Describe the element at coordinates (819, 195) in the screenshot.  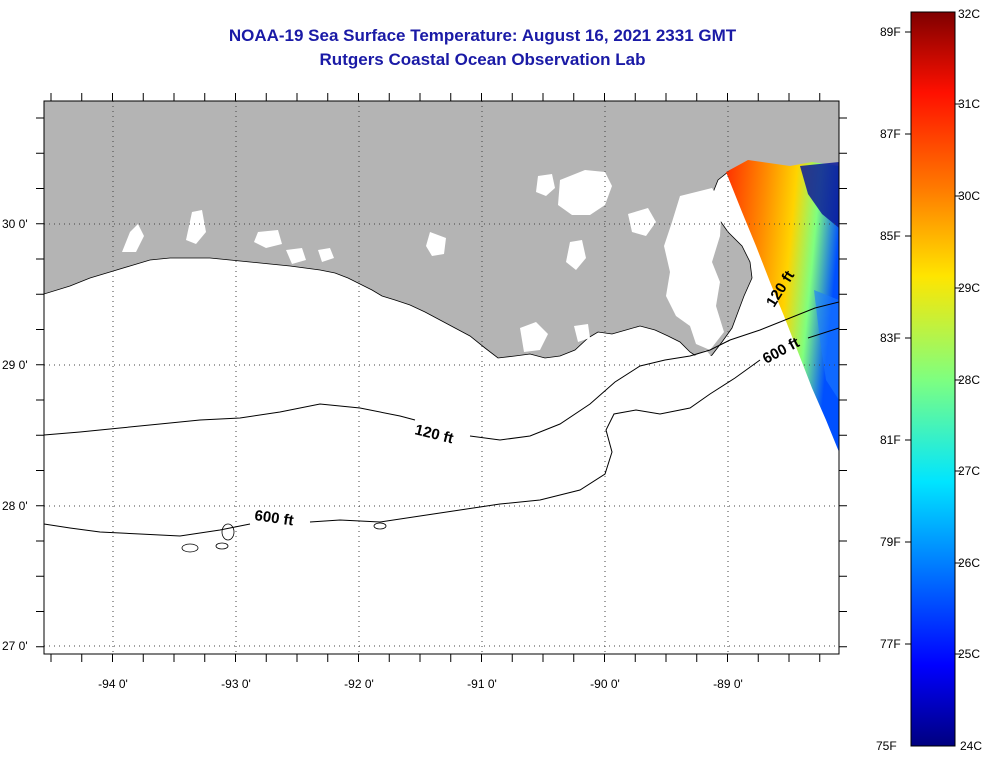
I see `swath-cool-edge` at that location.